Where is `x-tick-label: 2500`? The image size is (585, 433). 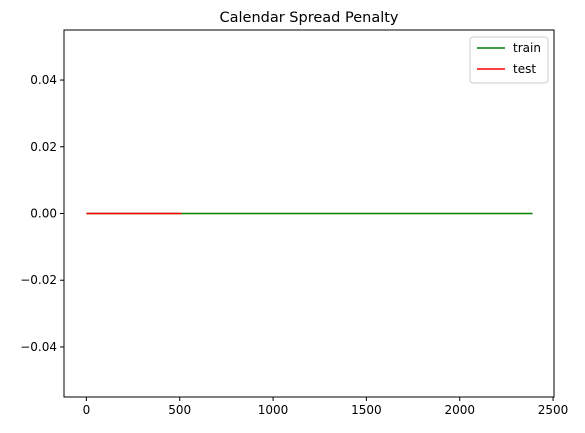
x-tick-label: 2500 is located at coordinates (553, 410).